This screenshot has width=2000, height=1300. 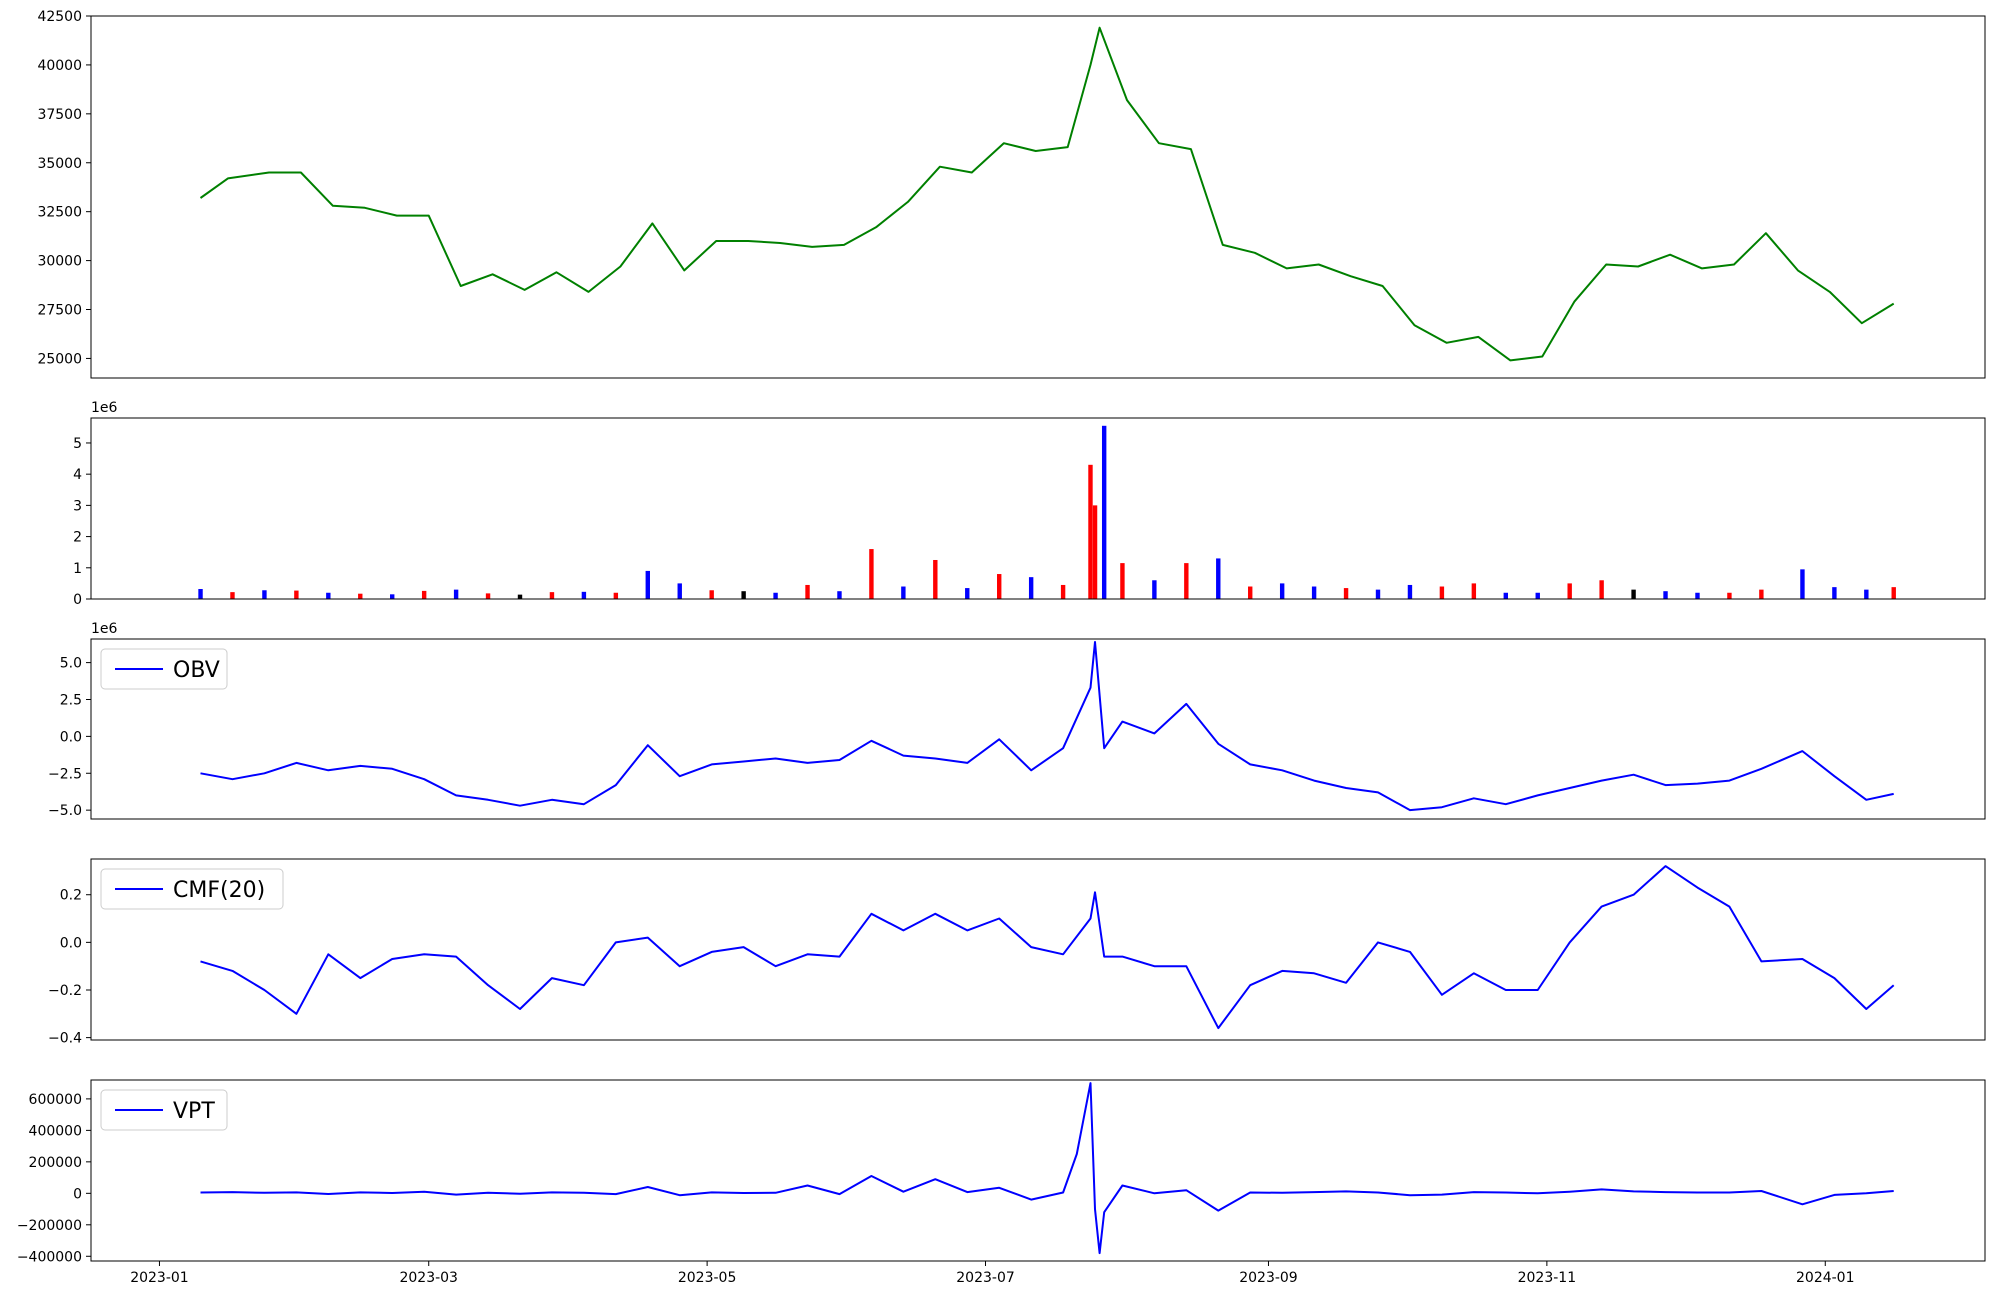 I want to click on panel-3: −5.0 −2.5 0.0 2.5 5.0 1e6 OBV, so click(x=1017, y=720).